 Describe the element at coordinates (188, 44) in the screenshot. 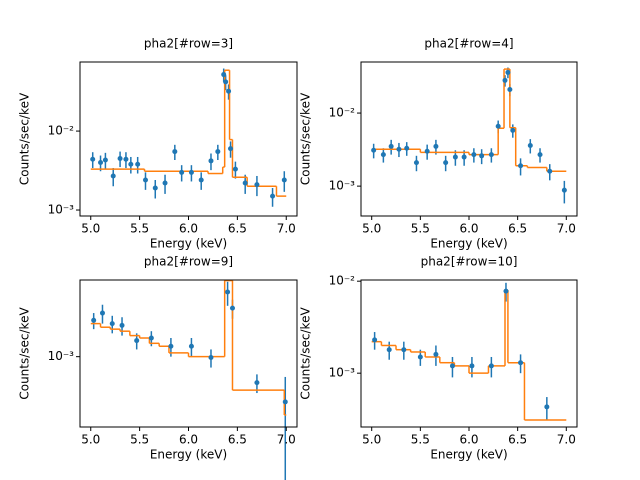

I see `chart-title: pha2[#row=3]` at that location.